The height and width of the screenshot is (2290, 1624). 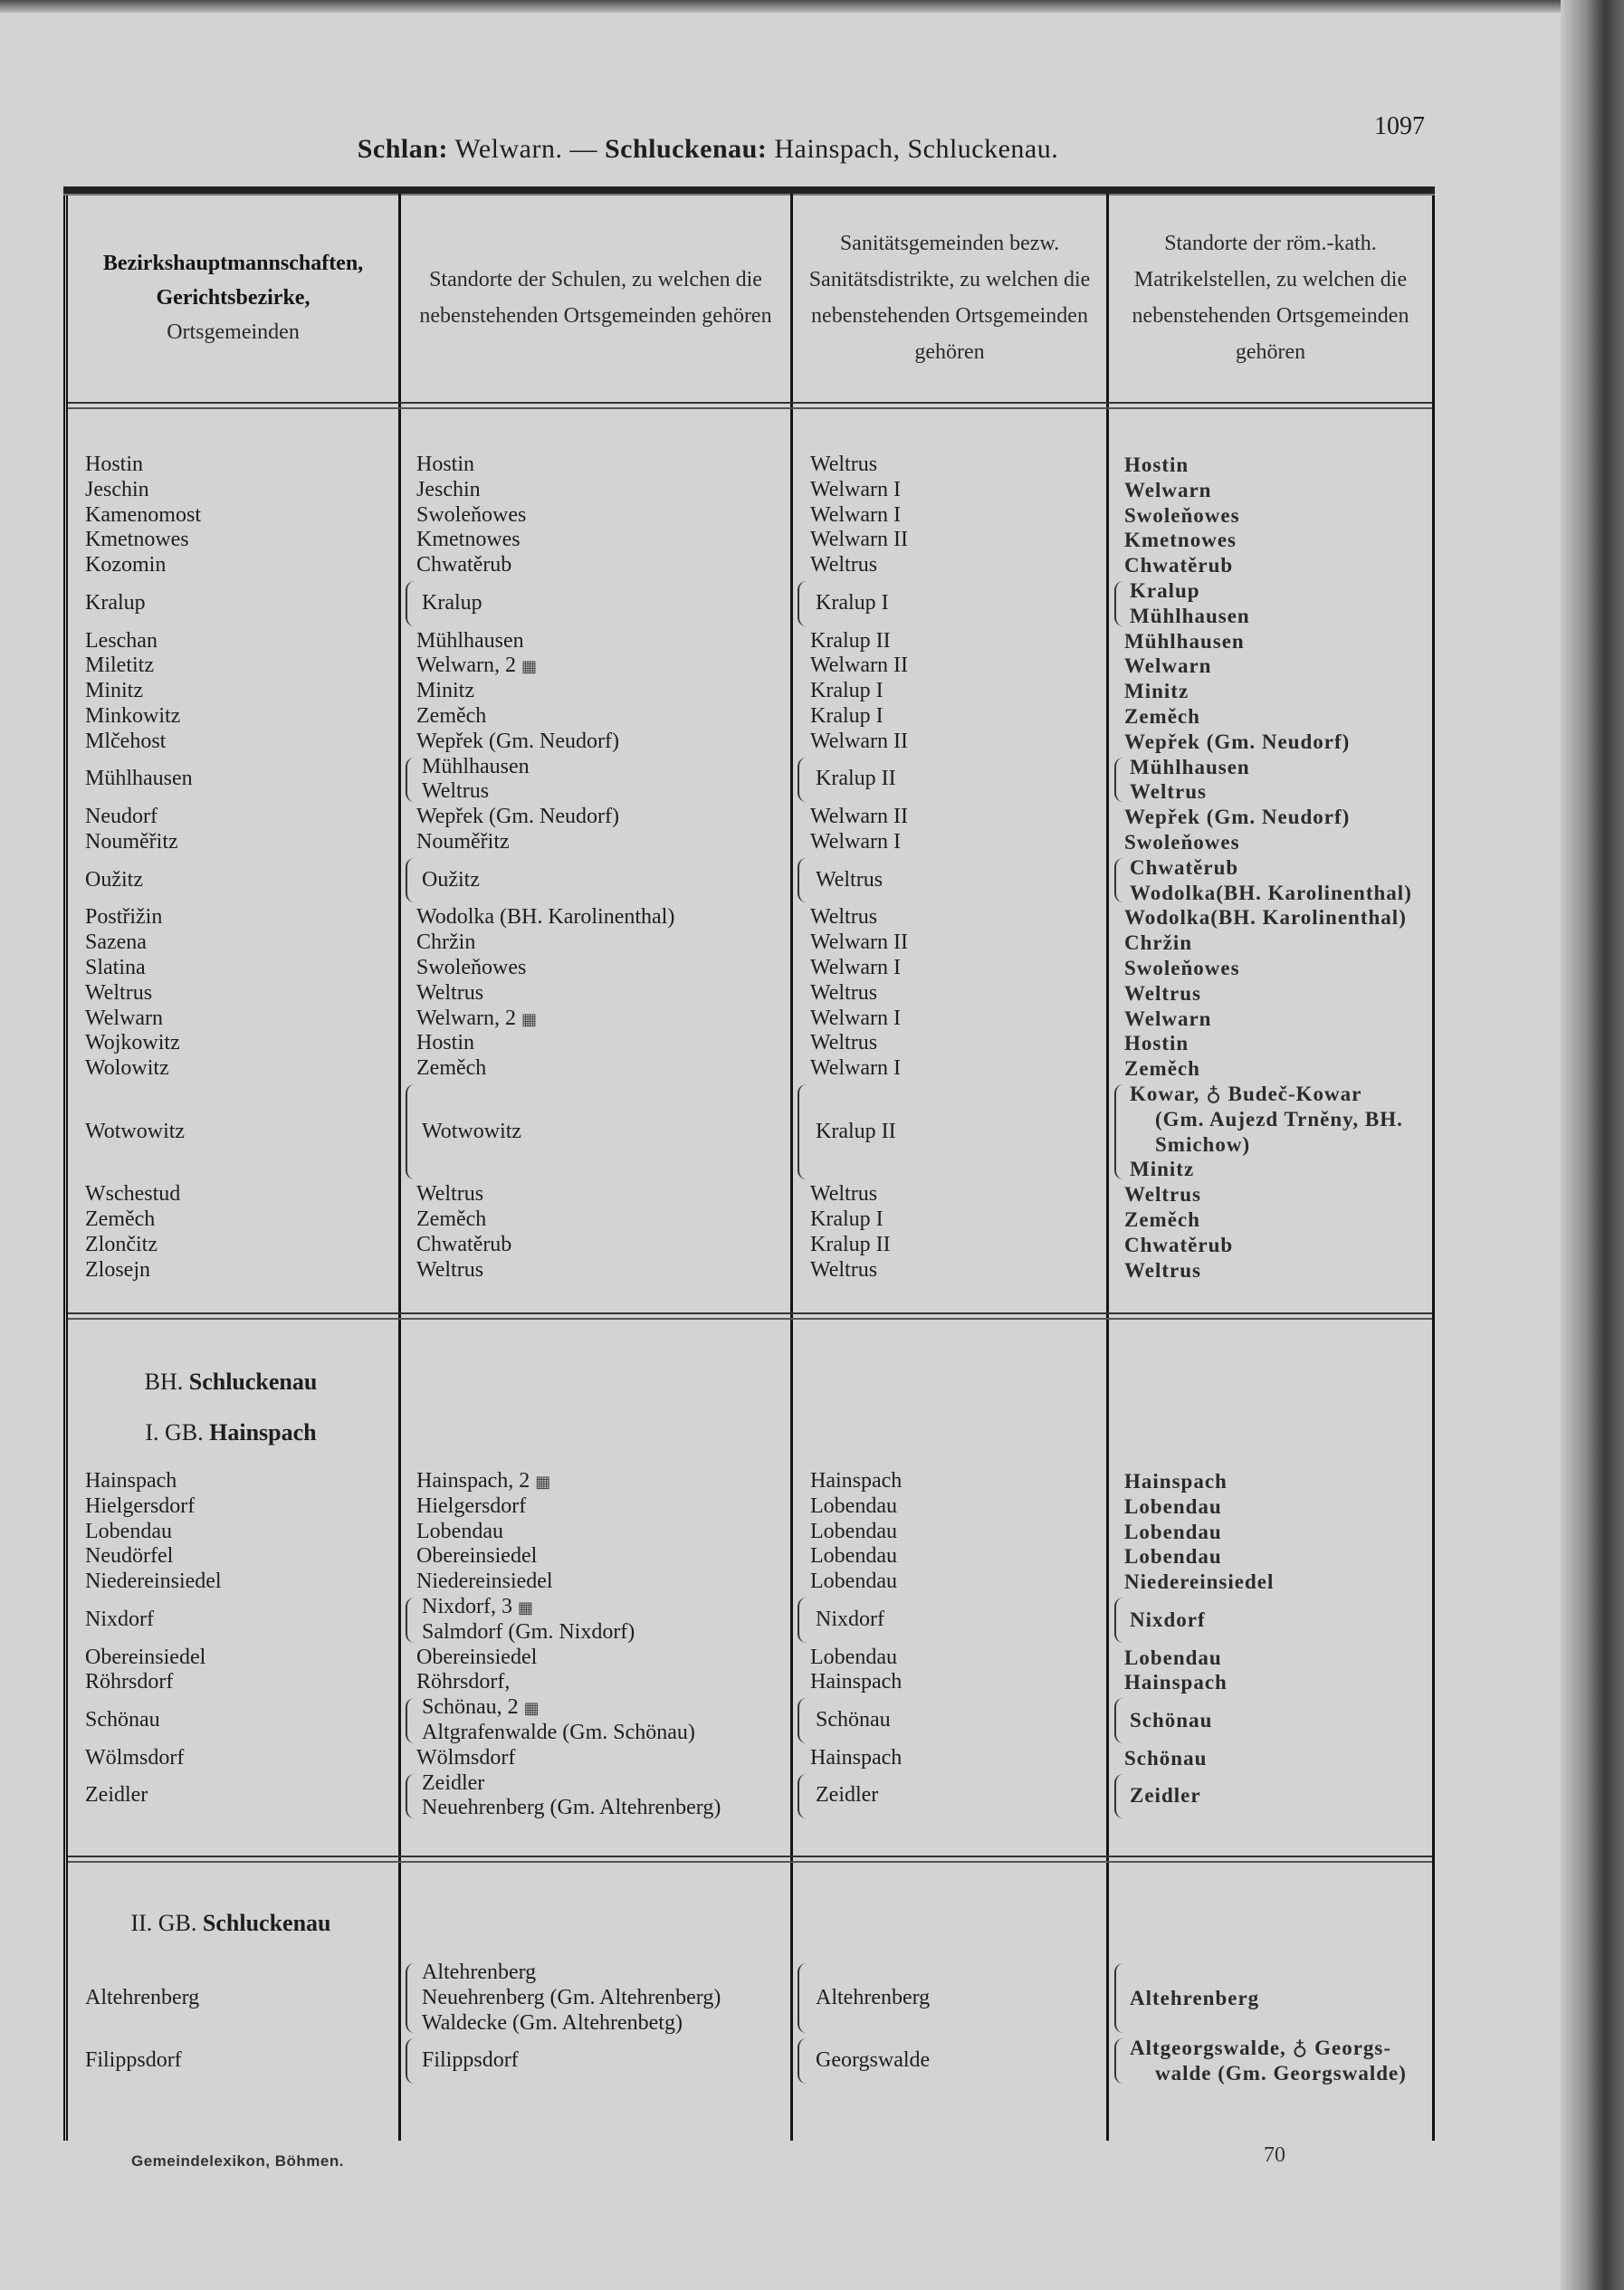 I want to click on cell-lines: Hainspach, 2 ▦, so click(x=483, y=1481).